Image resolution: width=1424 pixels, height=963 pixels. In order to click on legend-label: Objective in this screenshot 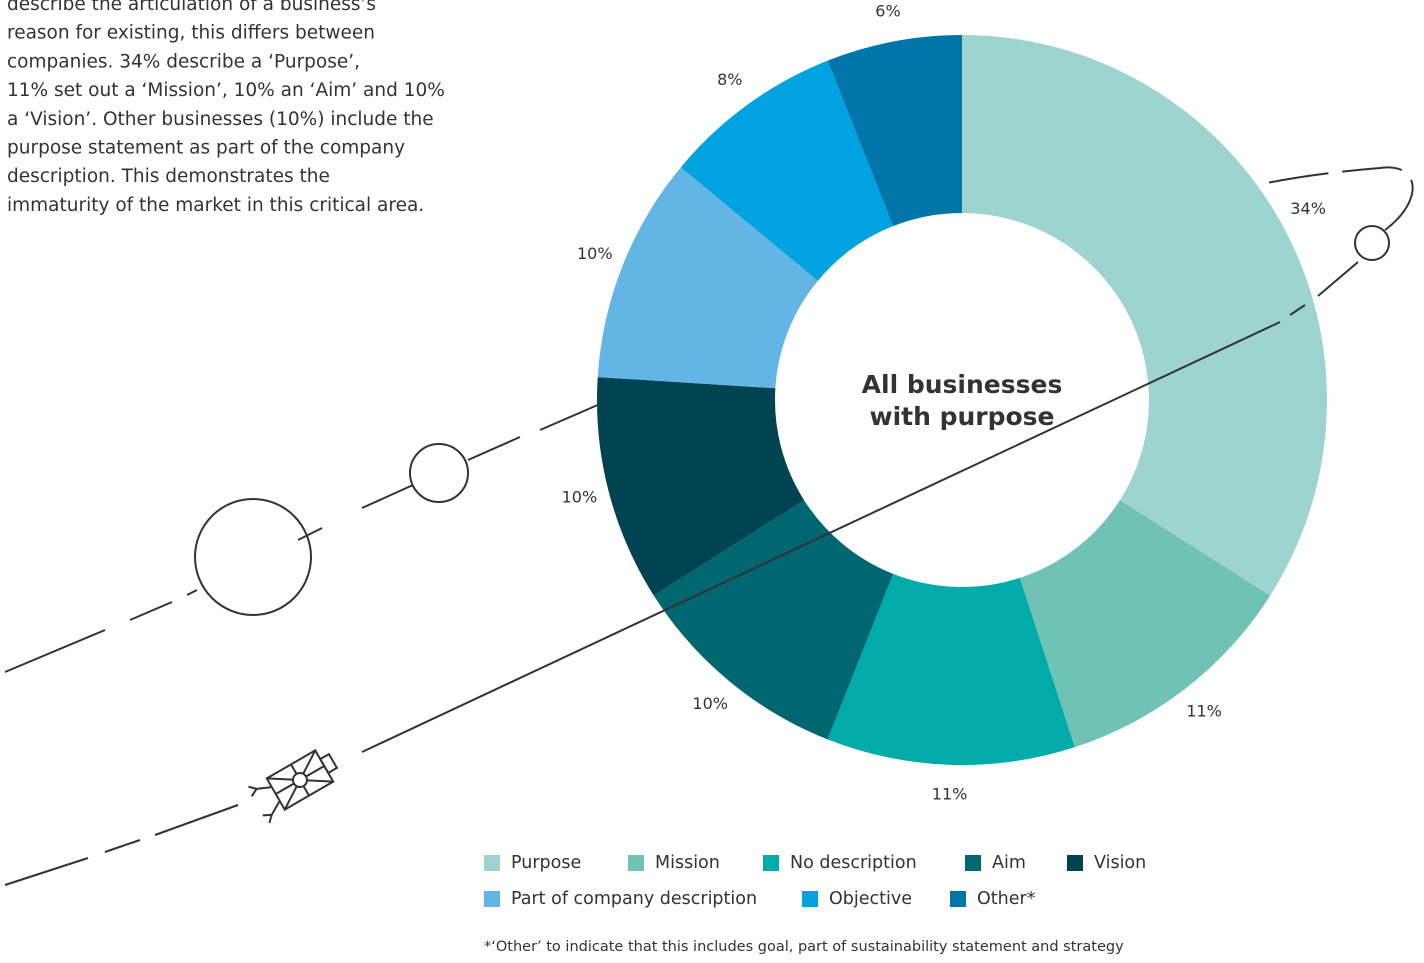, I will do `click(870, 899)`.